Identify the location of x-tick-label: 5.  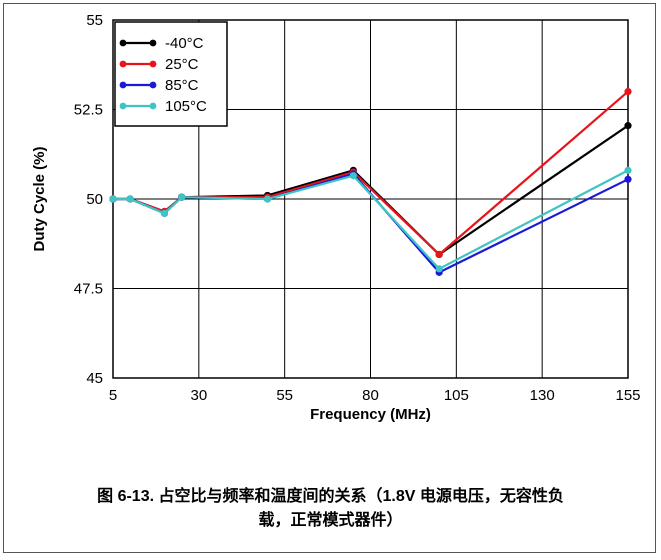
(113, 395).